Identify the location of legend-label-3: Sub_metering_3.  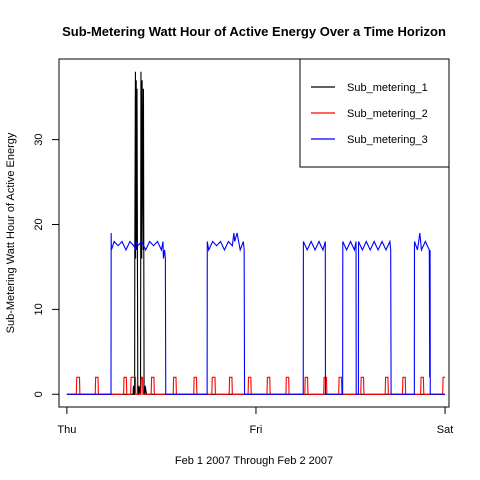
(387, 140).